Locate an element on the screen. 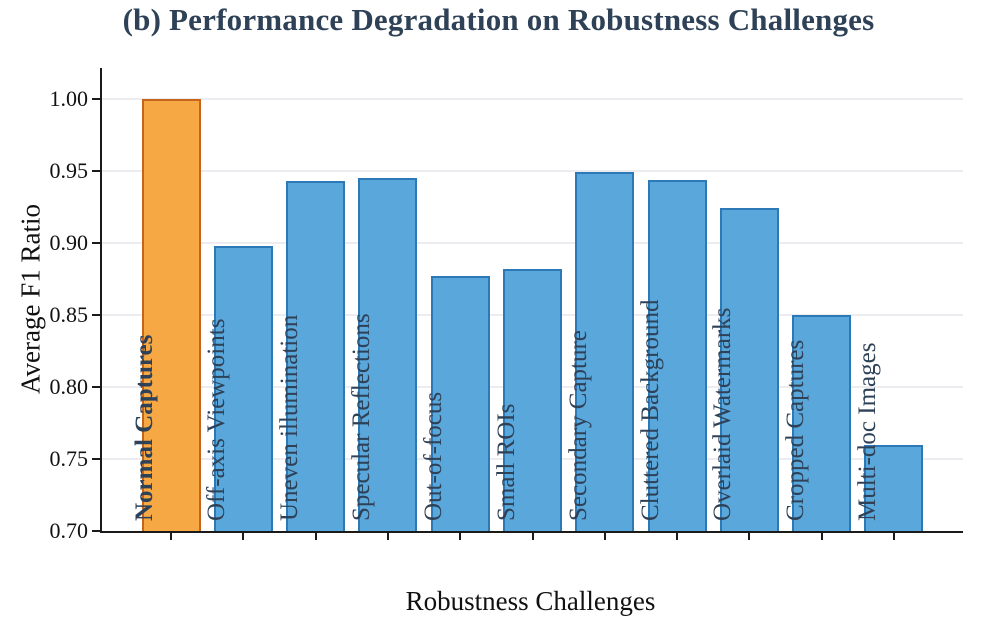 This screenshot has width=997, height=627. y-tick-label: 0.85 is located at coordinates (69, 314).